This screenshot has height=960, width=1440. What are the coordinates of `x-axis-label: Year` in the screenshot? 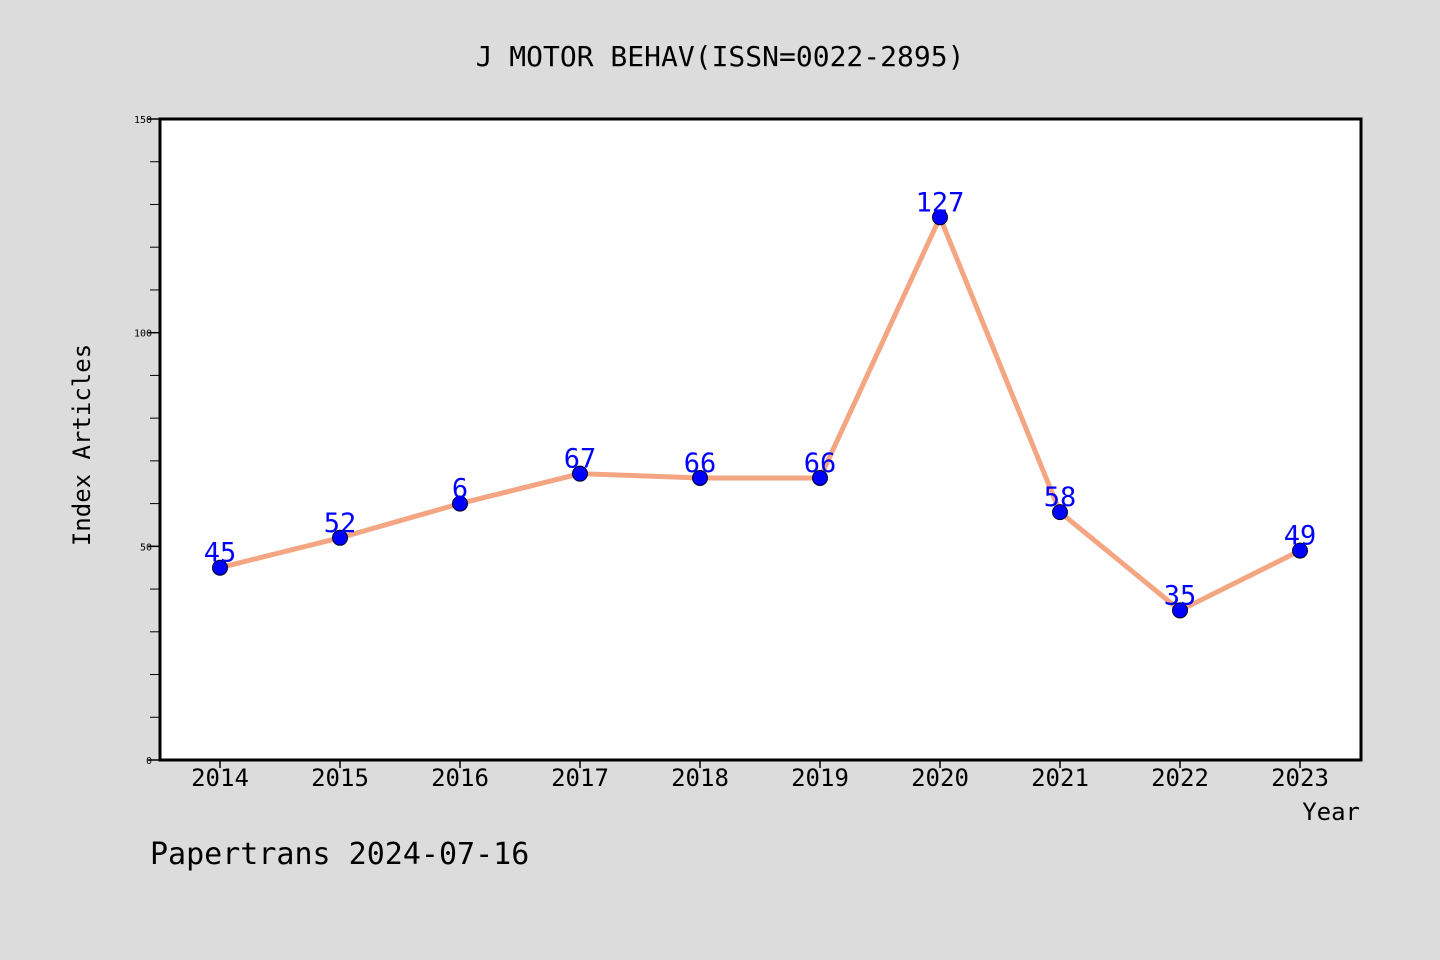 It's located at (1331, 812).